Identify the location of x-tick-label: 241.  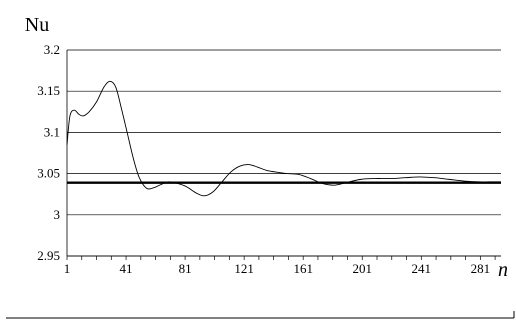
(422, 268).